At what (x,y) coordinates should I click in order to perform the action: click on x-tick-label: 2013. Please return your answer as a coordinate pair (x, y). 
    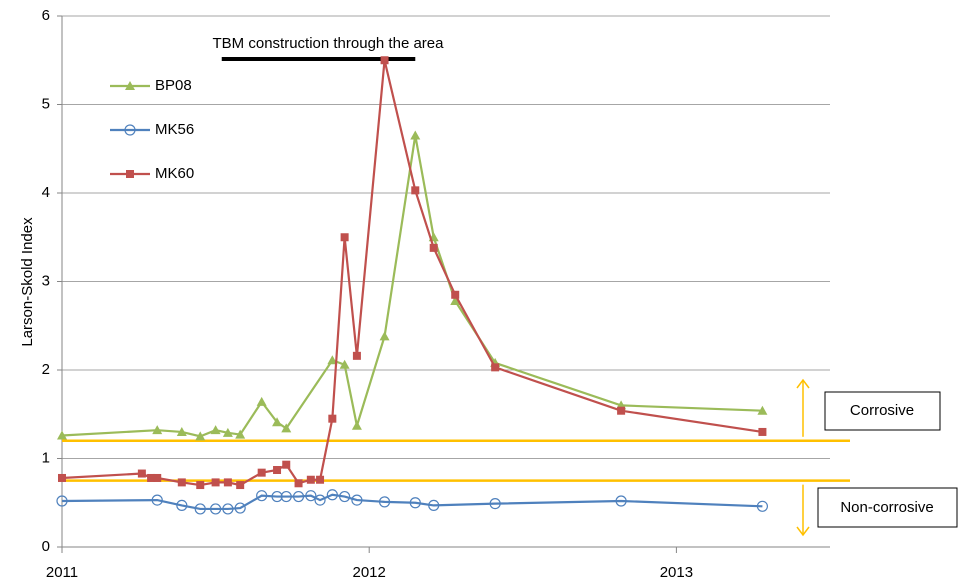
    Looking at the image, I should click on (676, 572).